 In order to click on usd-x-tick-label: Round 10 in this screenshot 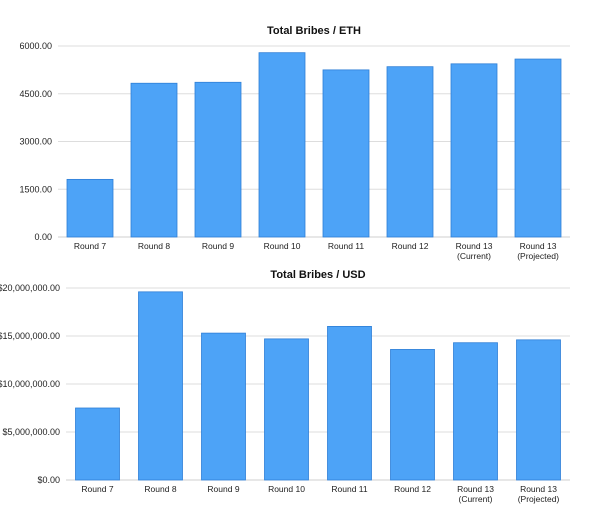, I will do `click(286, 489)`.